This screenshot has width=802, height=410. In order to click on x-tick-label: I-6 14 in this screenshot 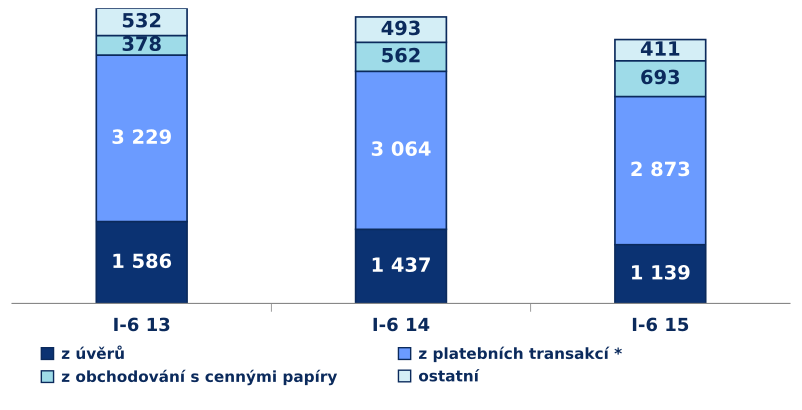, I will do `click(402, 325)`.